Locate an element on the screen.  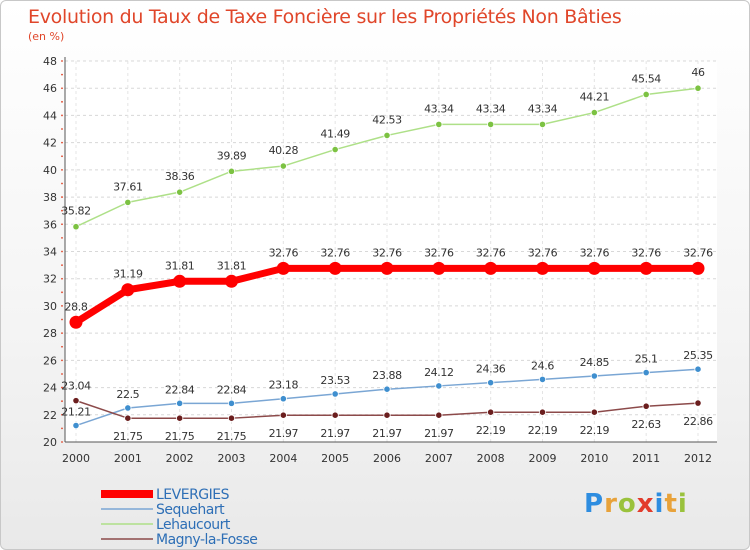
data-label: 24.12 is located at coordinates (439, 372).